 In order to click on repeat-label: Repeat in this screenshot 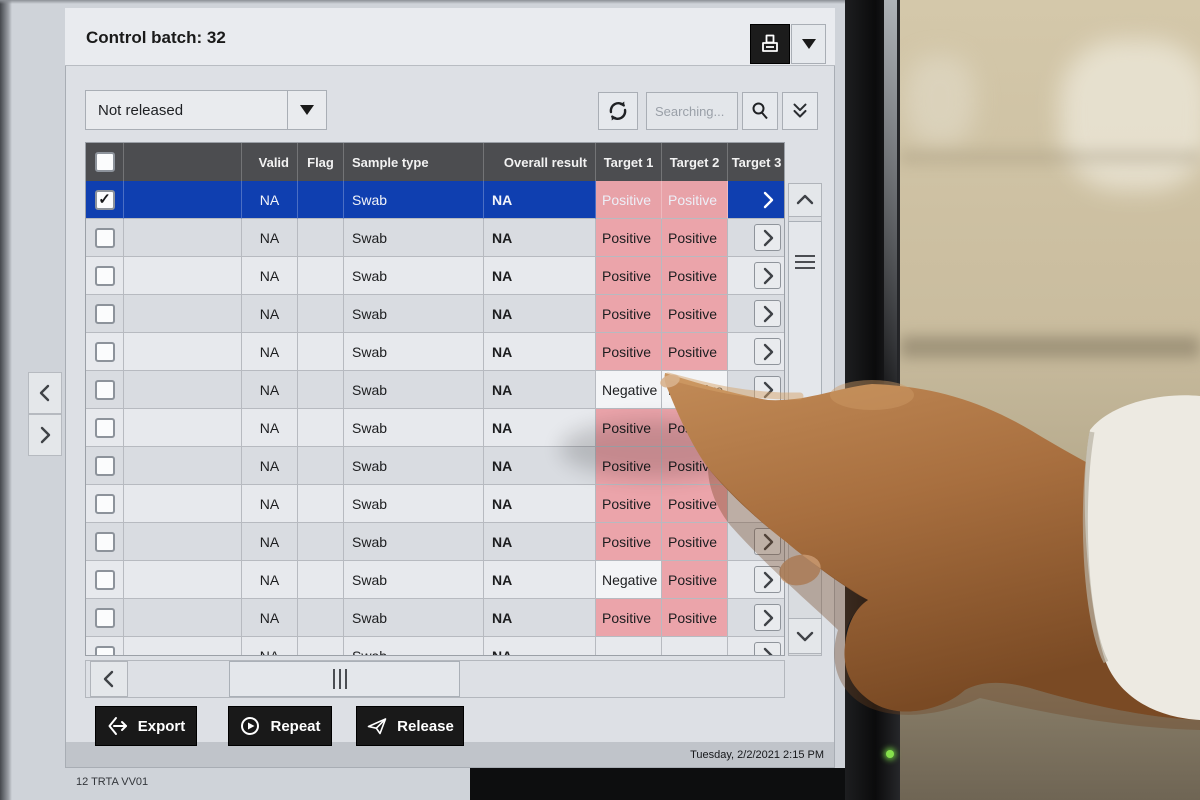, I will do `click(295, 726)`.